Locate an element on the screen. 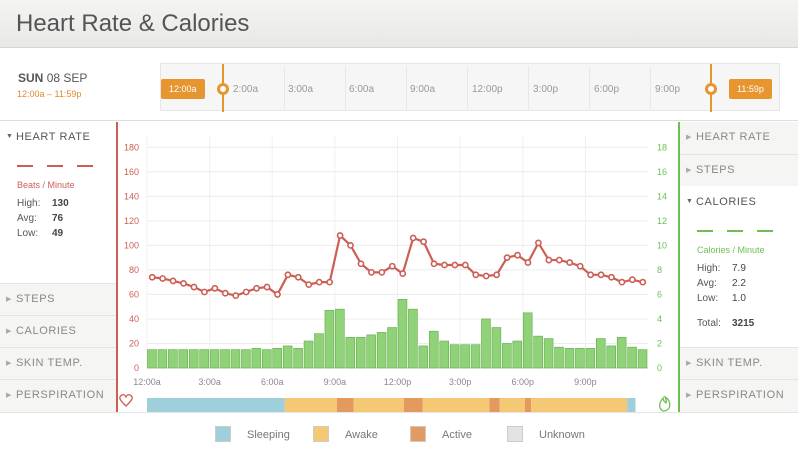  stat-low: Low: 49 is located at coordinates (40, 233).